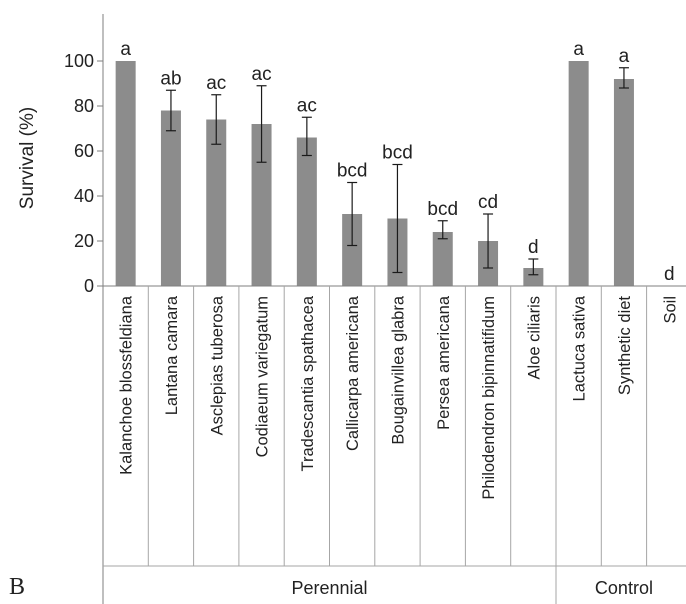  I want to click on y-tick-label: 100, so click(79, 61).